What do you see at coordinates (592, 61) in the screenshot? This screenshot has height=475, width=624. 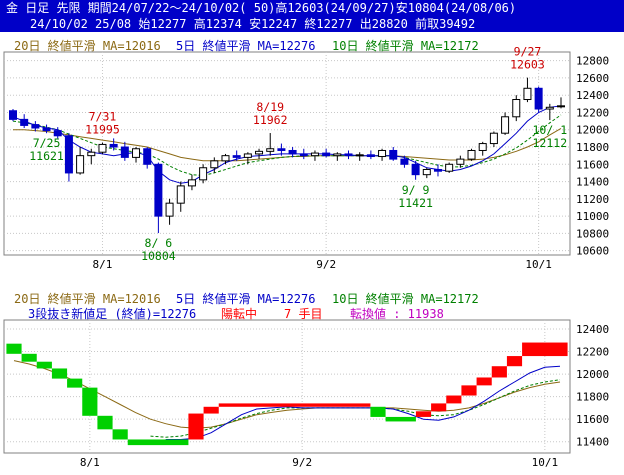 I see `candle-y-tick: 12800` at bounding box center [592, 61].